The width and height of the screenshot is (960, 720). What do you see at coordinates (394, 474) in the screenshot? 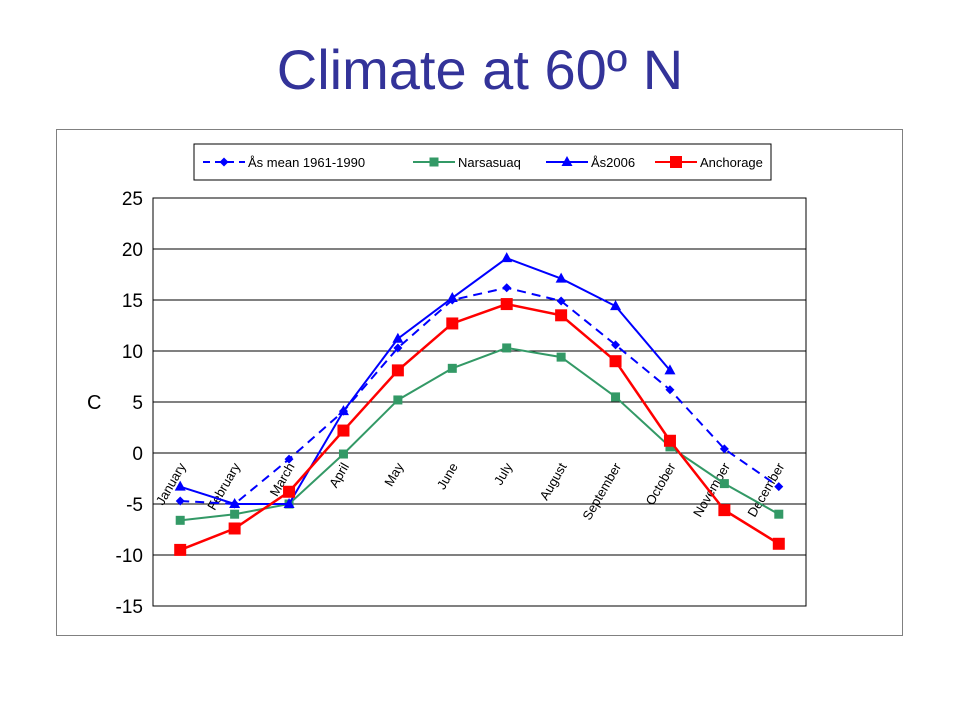
I see `x-category-label: May` at bounding box center [394, 474].